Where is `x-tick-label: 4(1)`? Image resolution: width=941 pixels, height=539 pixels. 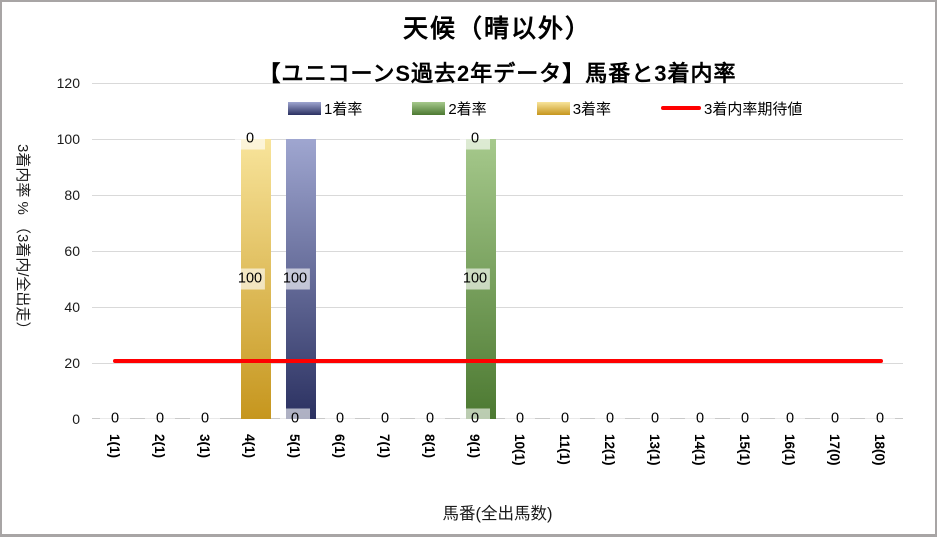
x-tick-label: 4(1) is located at coordinates (249, 446).